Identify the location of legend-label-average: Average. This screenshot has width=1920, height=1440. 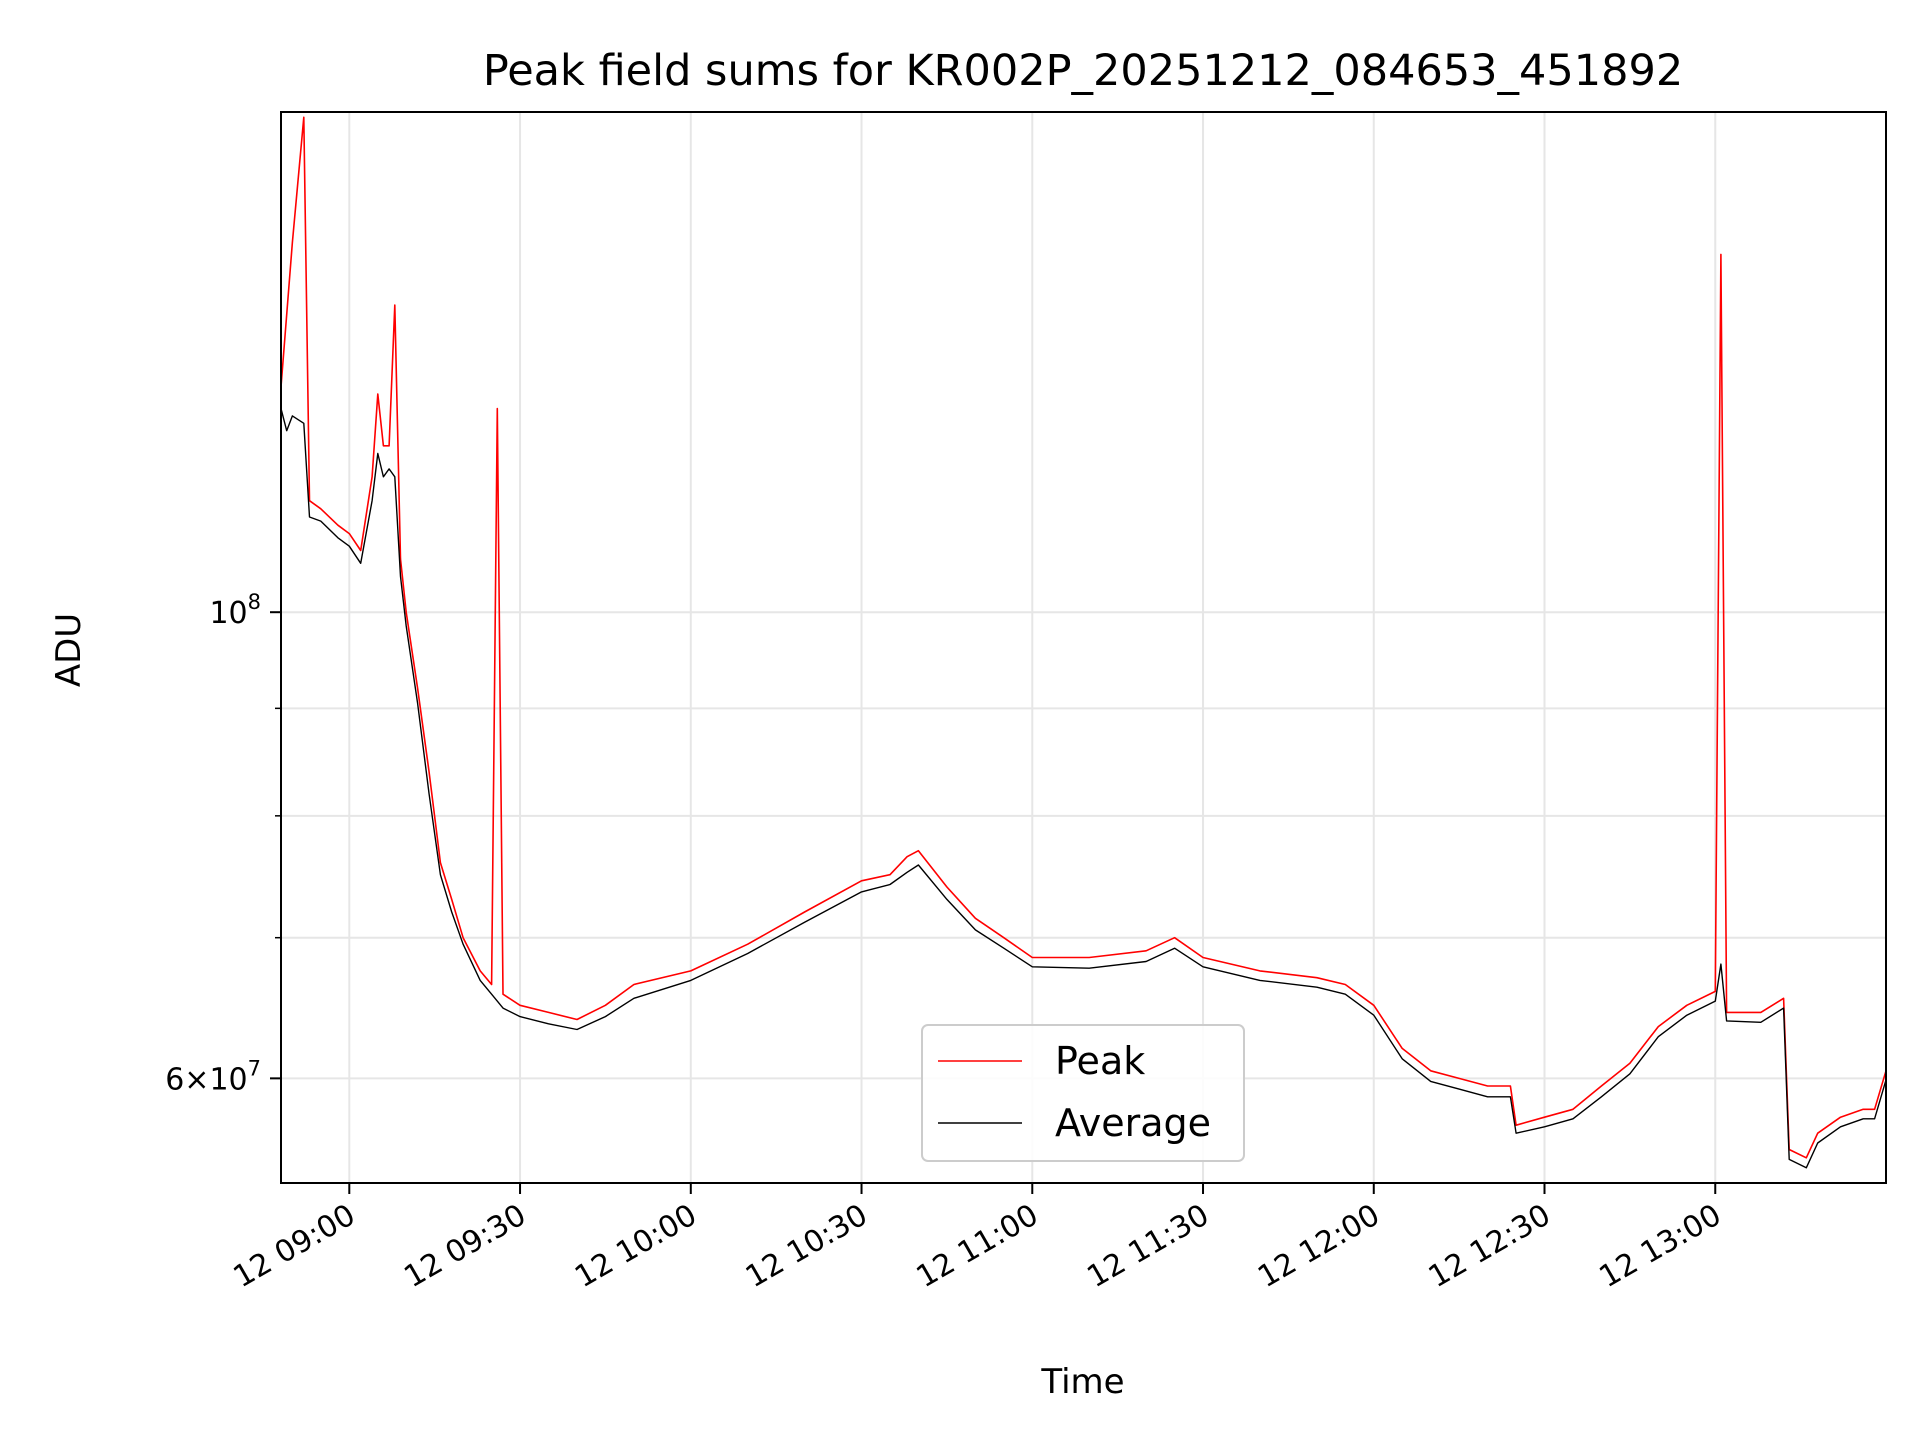
(1133, 1123).